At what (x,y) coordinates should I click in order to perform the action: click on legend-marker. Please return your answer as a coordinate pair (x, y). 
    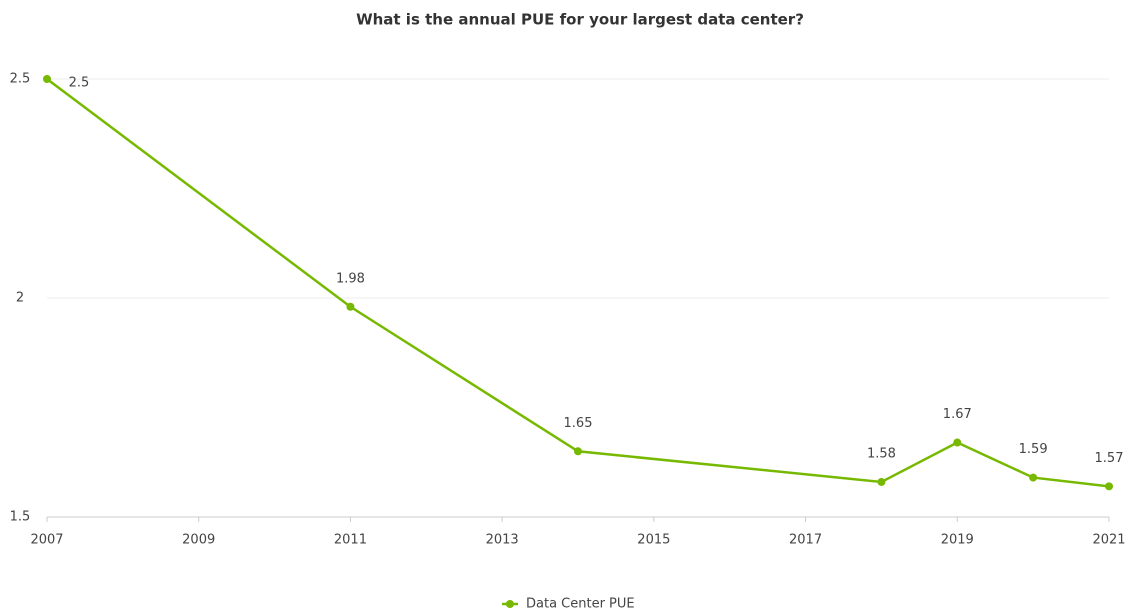
    Looking at the image, I should click on (510, 604).